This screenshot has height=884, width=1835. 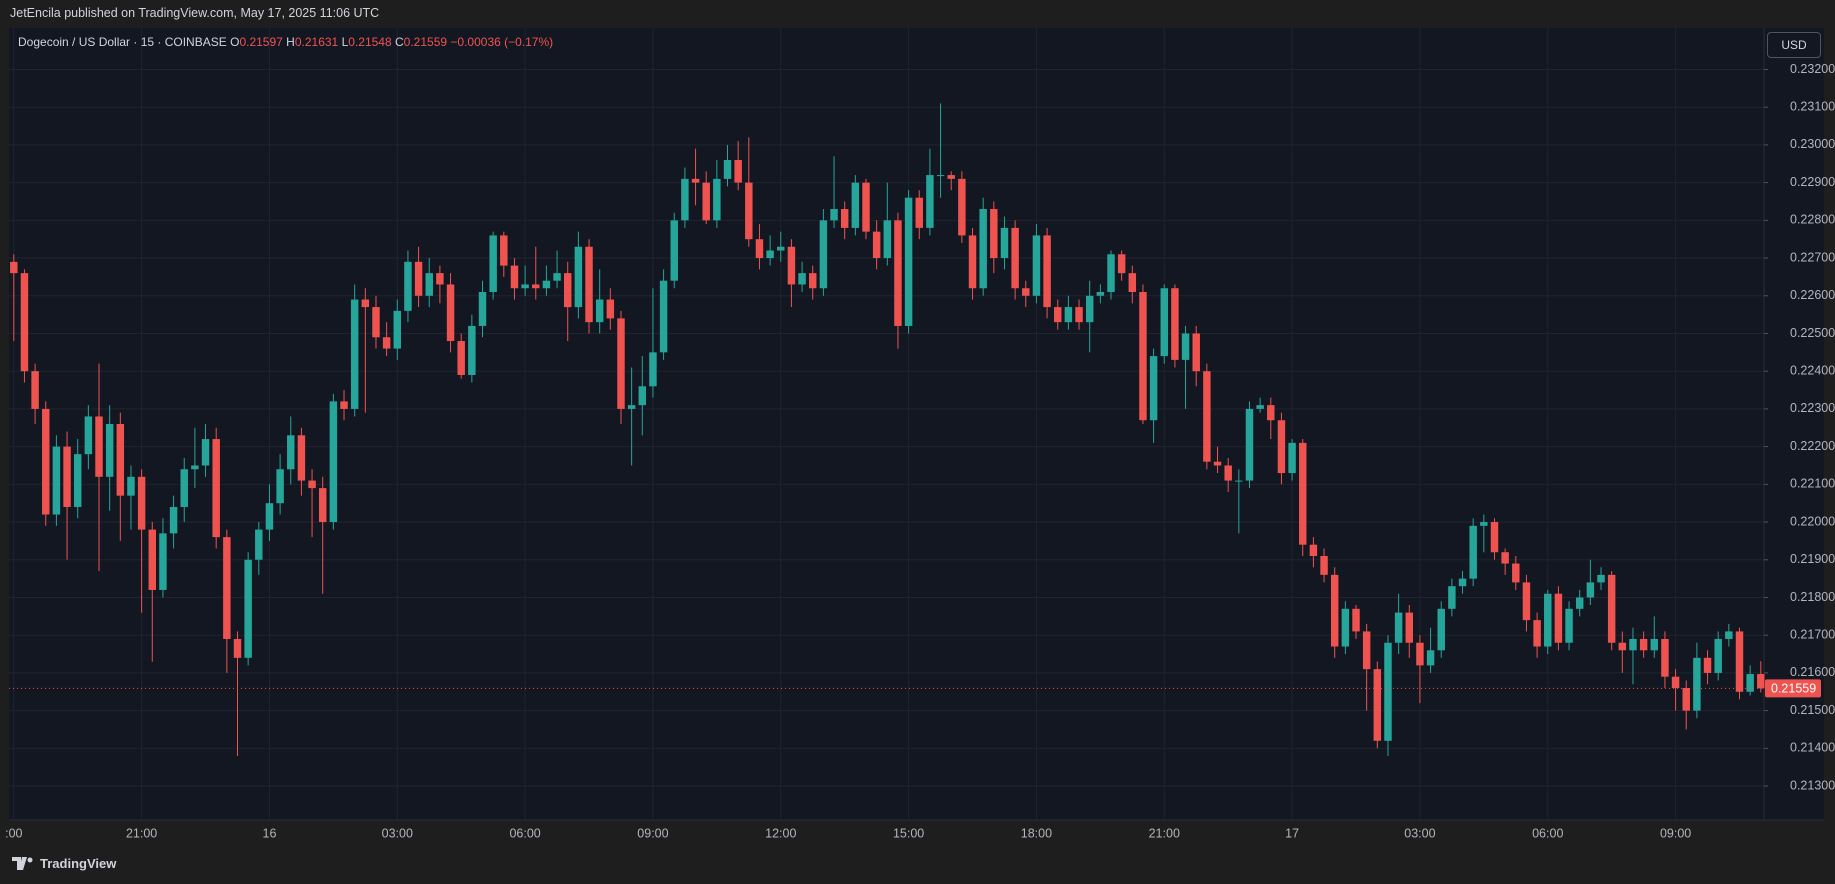 I want to click on y-tick-label: 0.22900, so click(x=1812, y=182).